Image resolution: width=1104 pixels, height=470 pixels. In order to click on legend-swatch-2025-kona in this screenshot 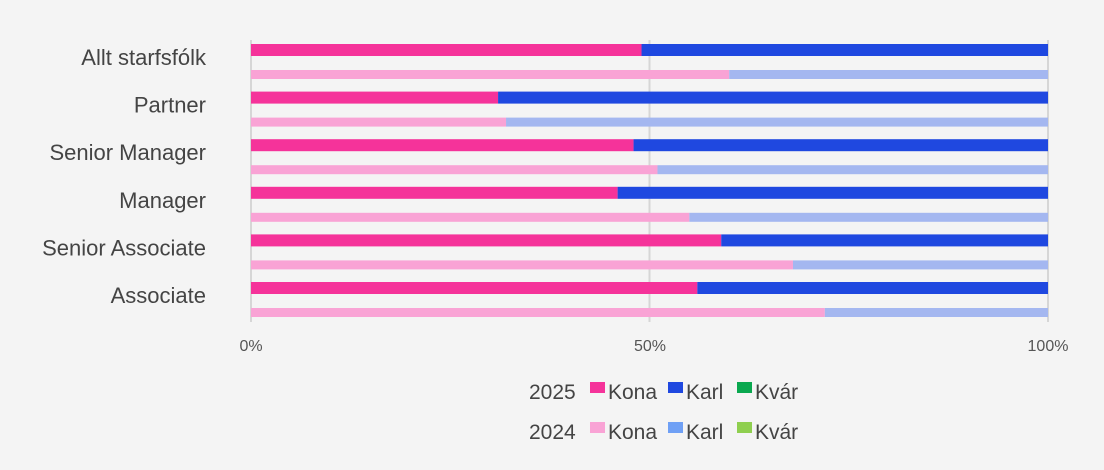, I will do `click(597, 387)`.